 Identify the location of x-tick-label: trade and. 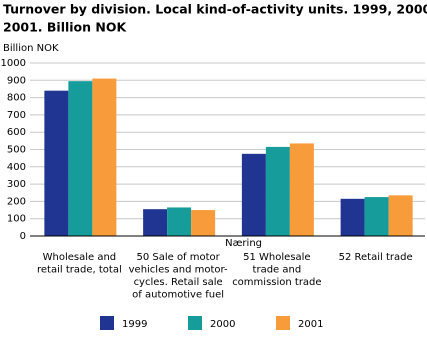
(277, 270).